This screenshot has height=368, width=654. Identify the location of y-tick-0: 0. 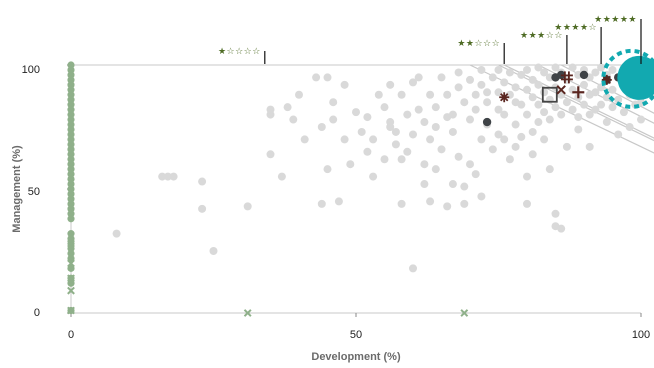
(37, 313).